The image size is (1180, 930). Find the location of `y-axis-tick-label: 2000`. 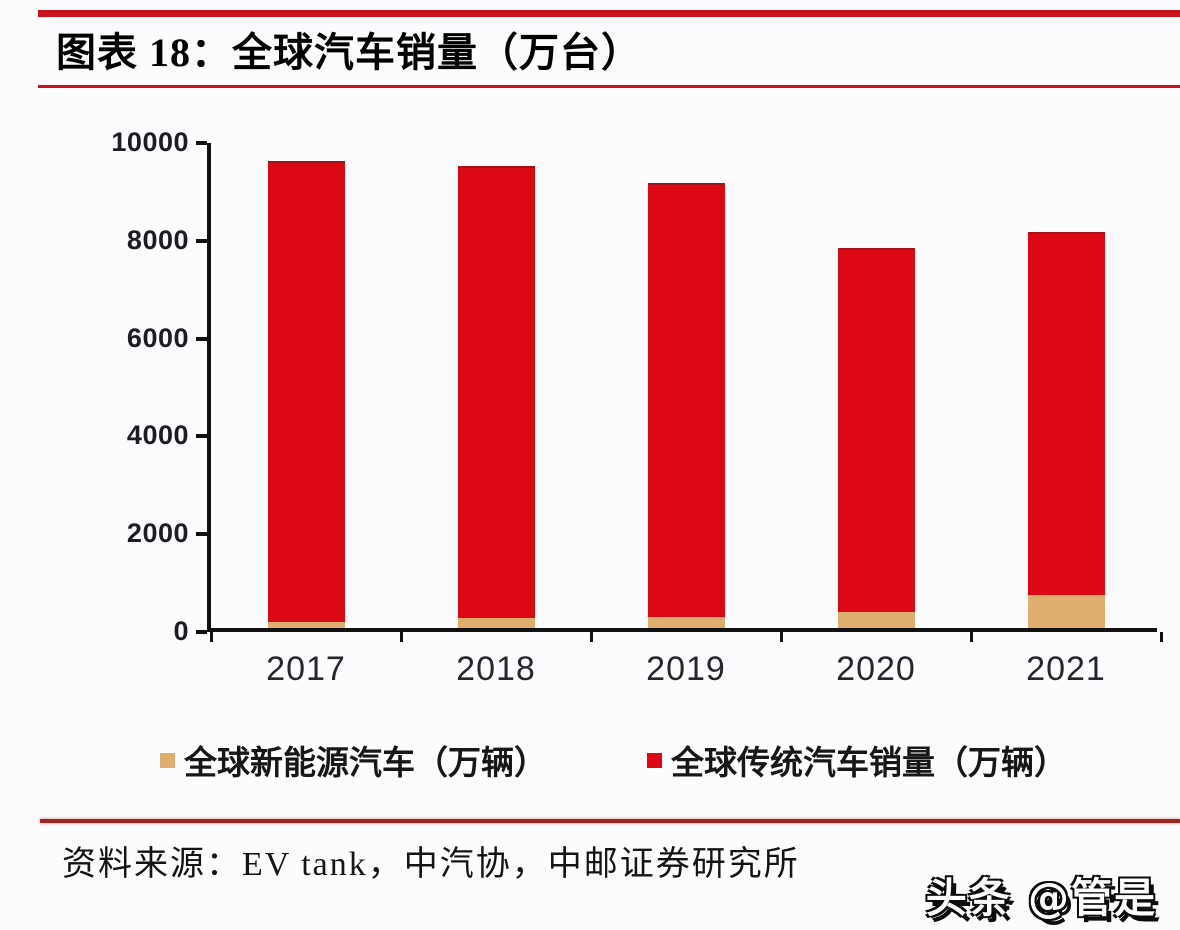

y-axis-tick-label: 2000 is located at coordinates (157, 533).